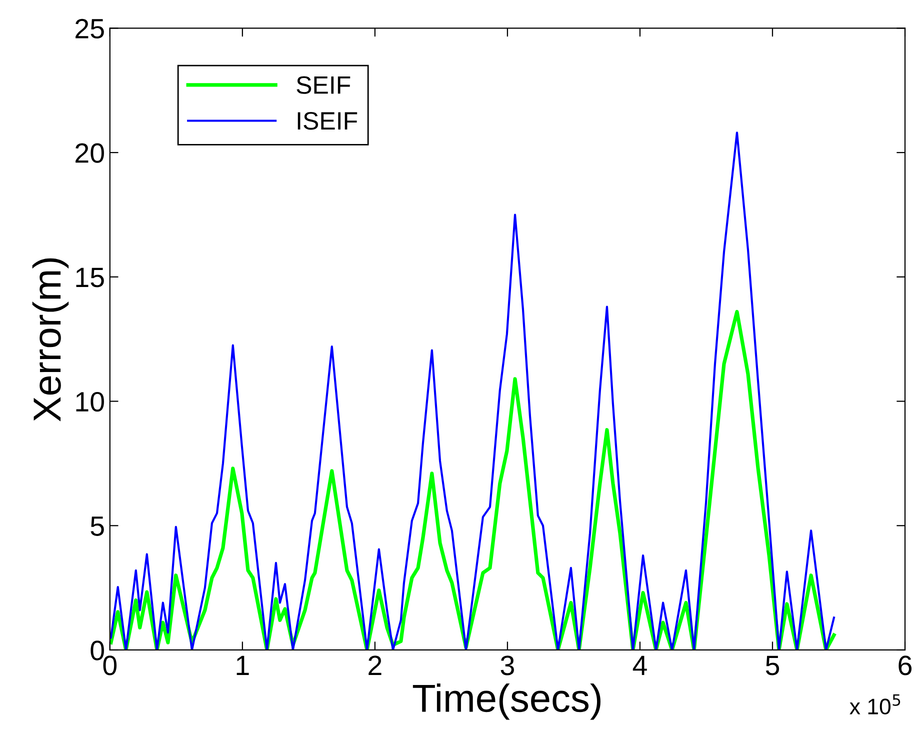  What do you see at coordinates (905, 666) in the screenshot?
I see `x-tick-label: 6` at bounding box center [905, 666].